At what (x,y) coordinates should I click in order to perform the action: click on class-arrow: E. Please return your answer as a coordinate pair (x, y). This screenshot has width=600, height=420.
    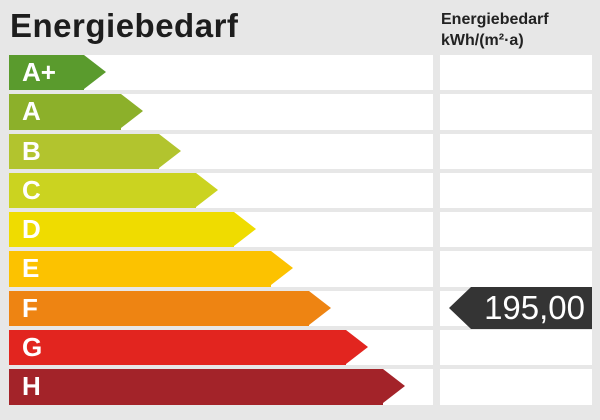
    Looking at the image, I should click on (151, 269).